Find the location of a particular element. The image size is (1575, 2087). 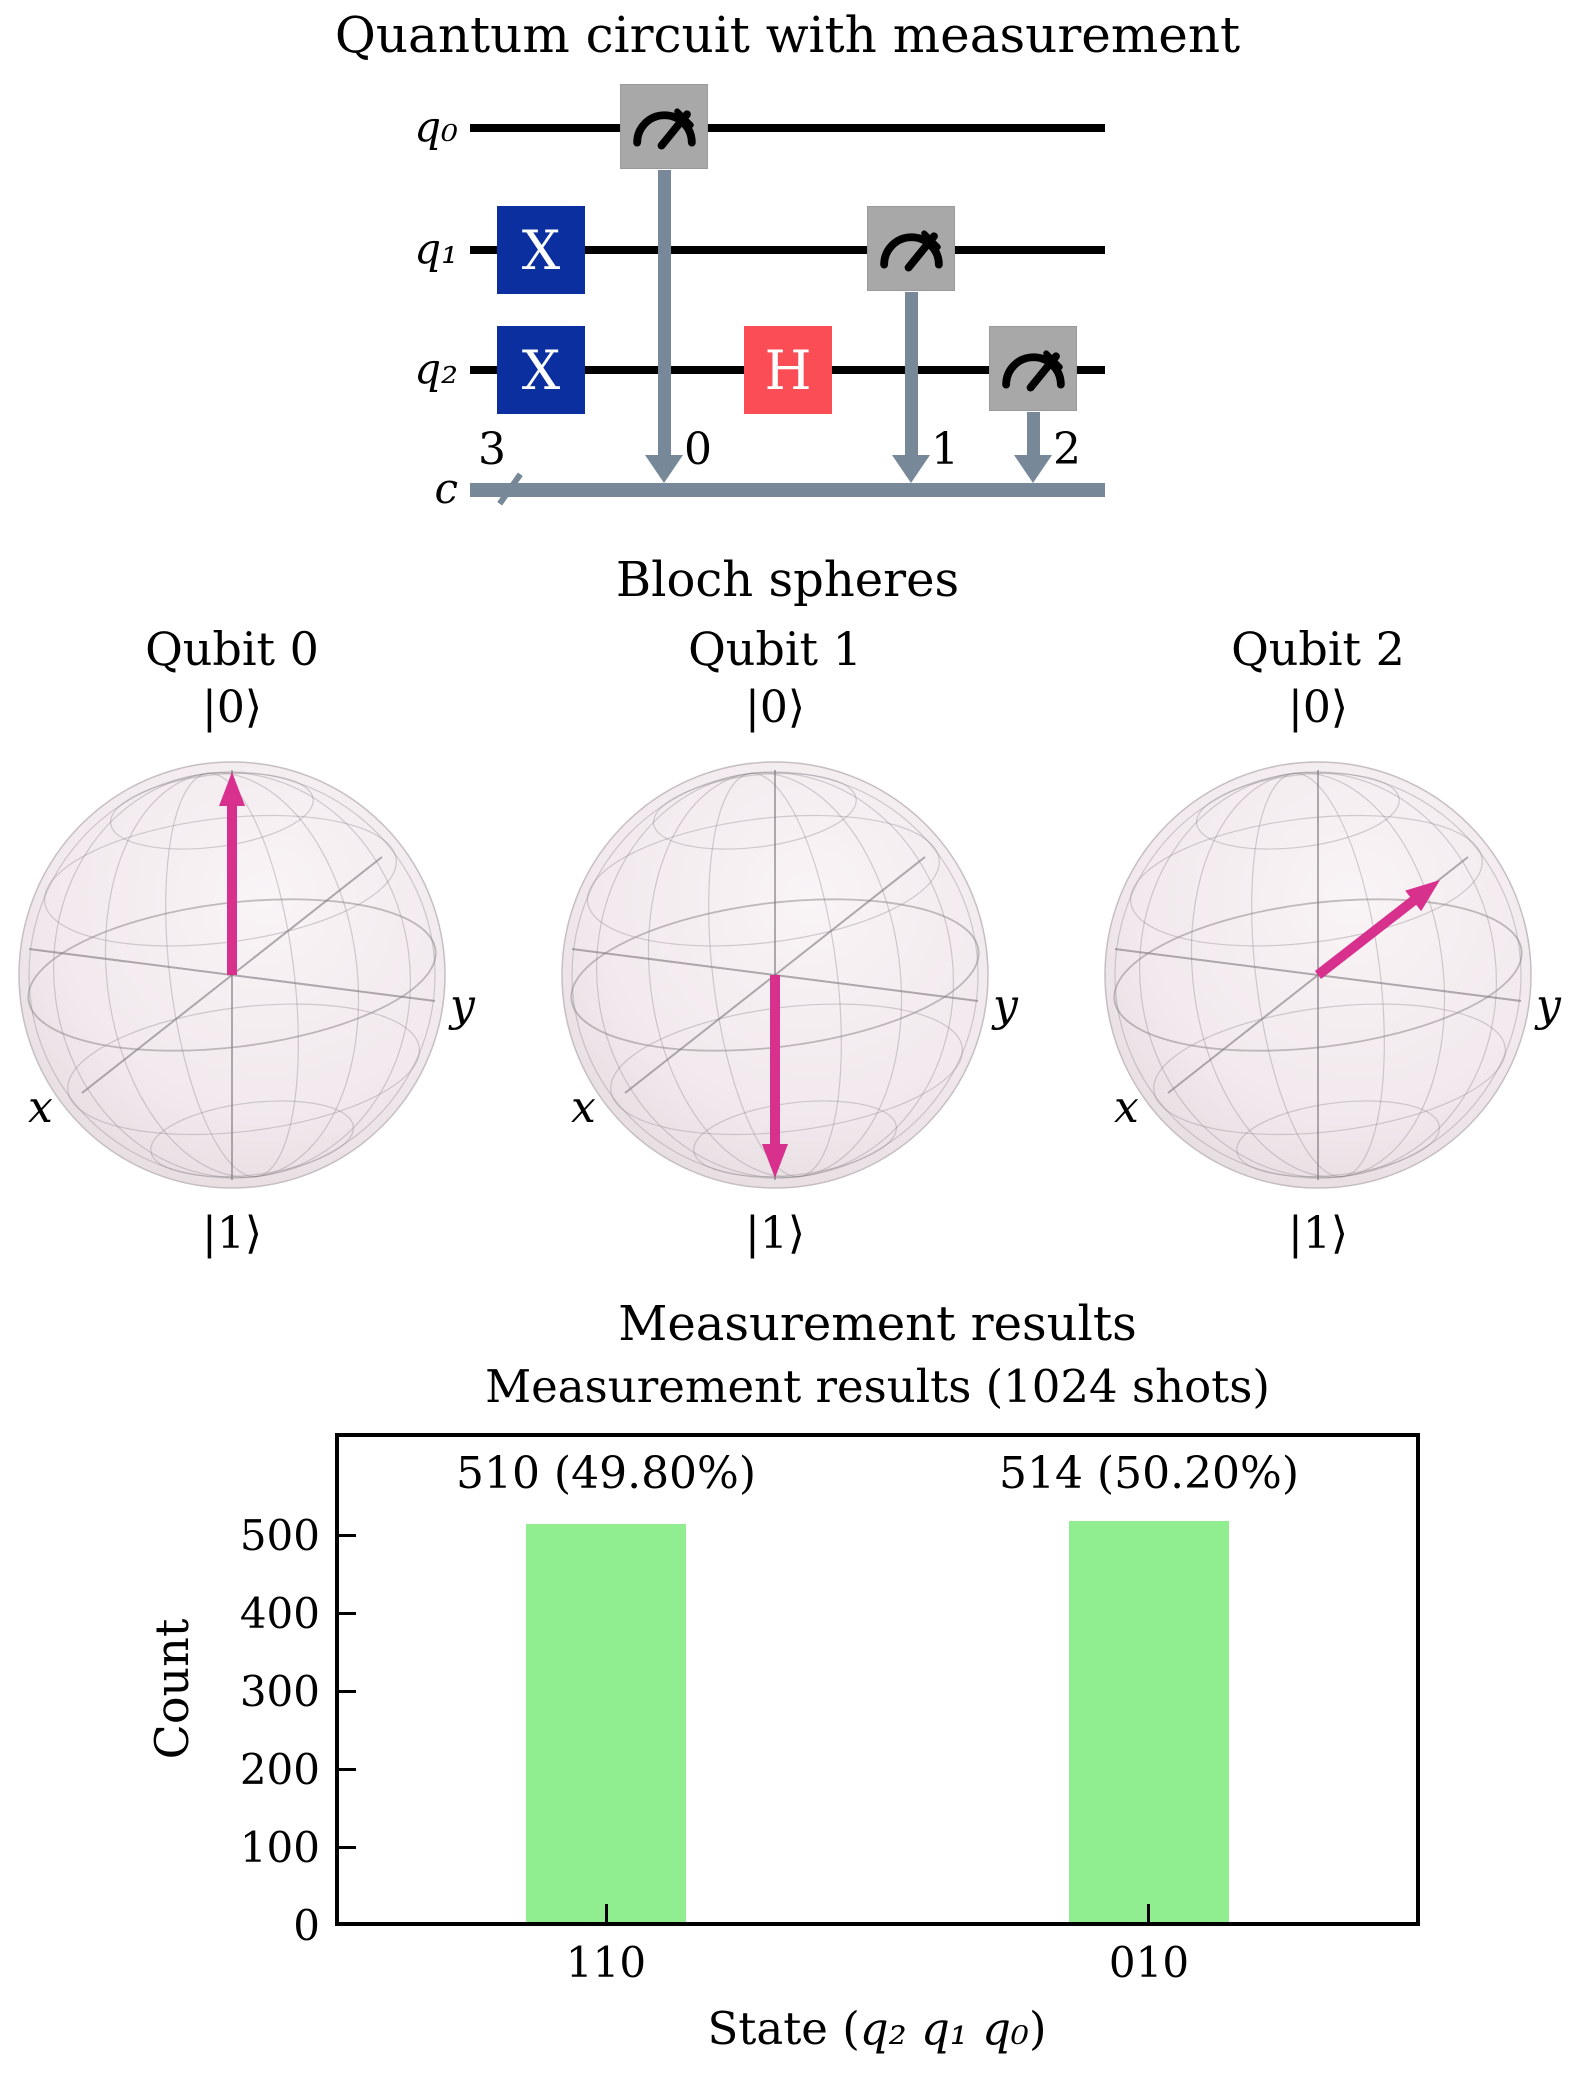

y-axis-label-q0: y is located at coordinates (462, 1005).